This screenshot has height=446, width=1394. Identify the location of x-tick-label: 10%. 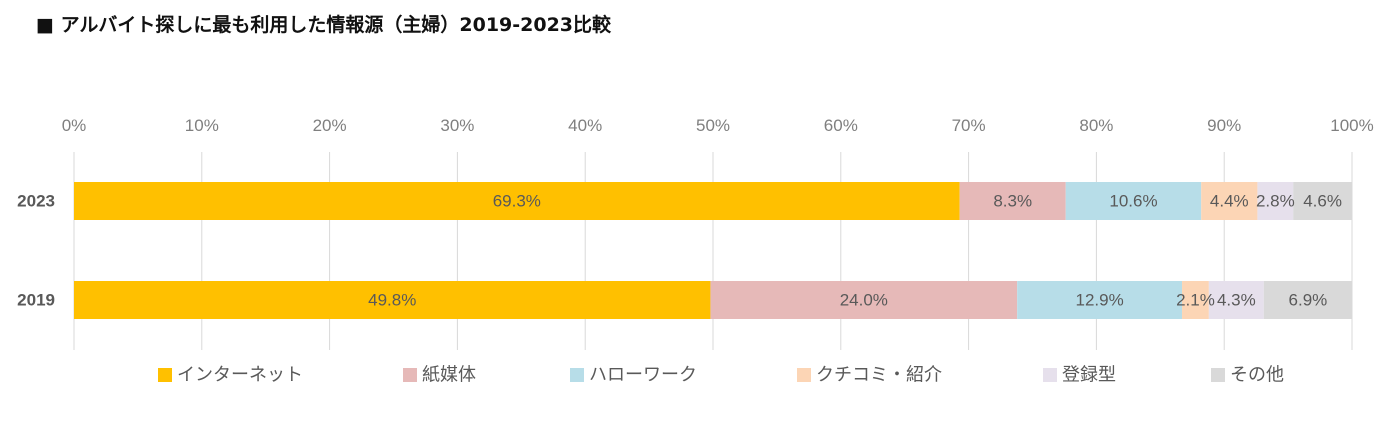
(202, 125).